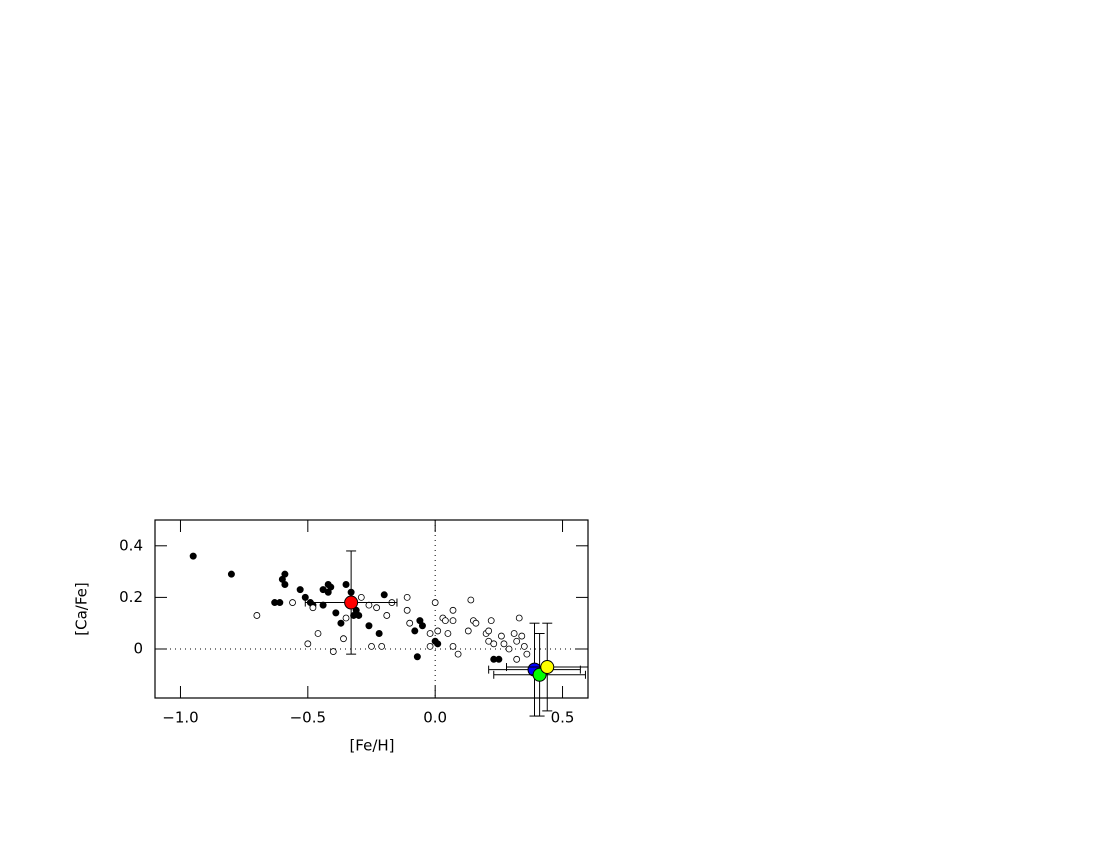 This screenshot has width=1100, height=850. I want to click on y-tick-label: 0.2, so click(131, 597).